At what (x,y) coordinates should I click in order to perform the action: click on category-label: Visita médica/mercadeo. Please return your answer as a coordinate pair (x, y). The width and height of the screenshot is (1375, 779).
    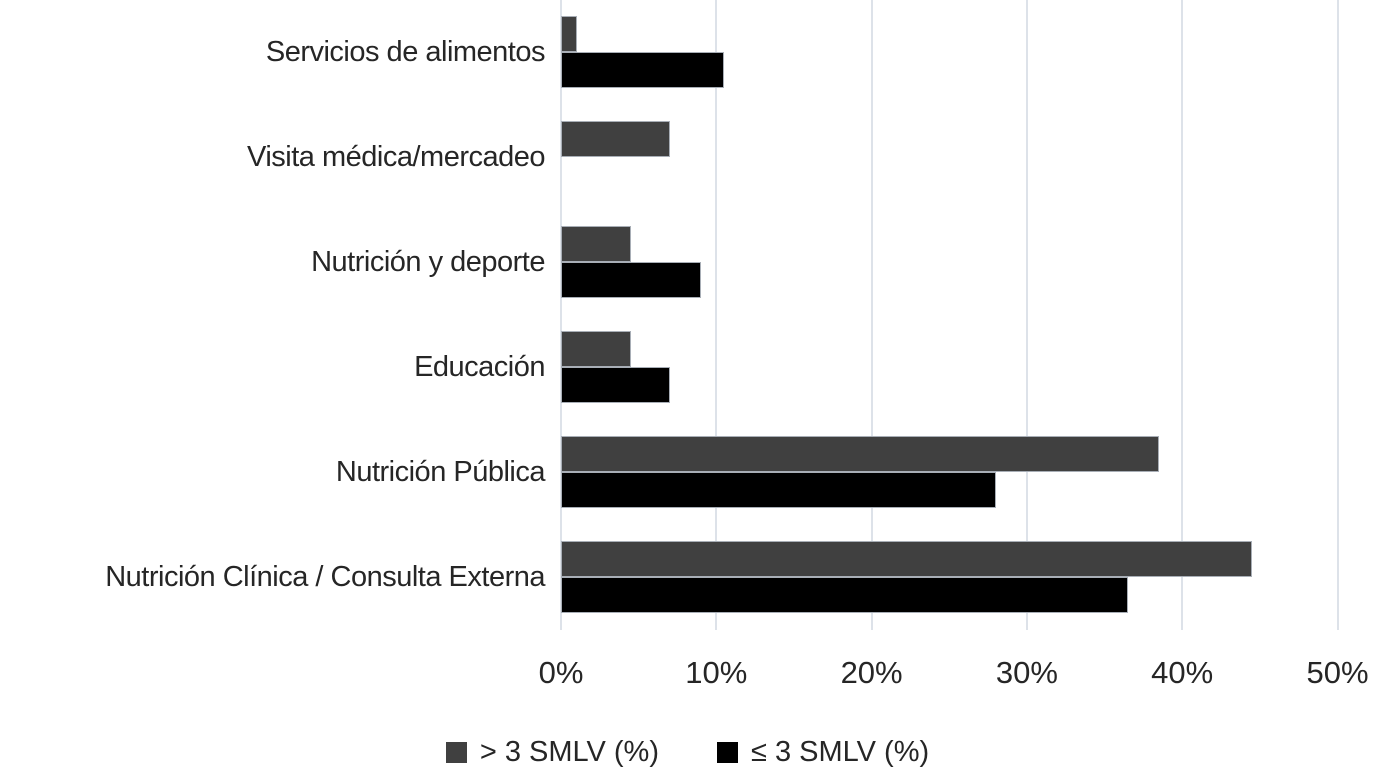
    Looking at the image, I should click on (396, 157).